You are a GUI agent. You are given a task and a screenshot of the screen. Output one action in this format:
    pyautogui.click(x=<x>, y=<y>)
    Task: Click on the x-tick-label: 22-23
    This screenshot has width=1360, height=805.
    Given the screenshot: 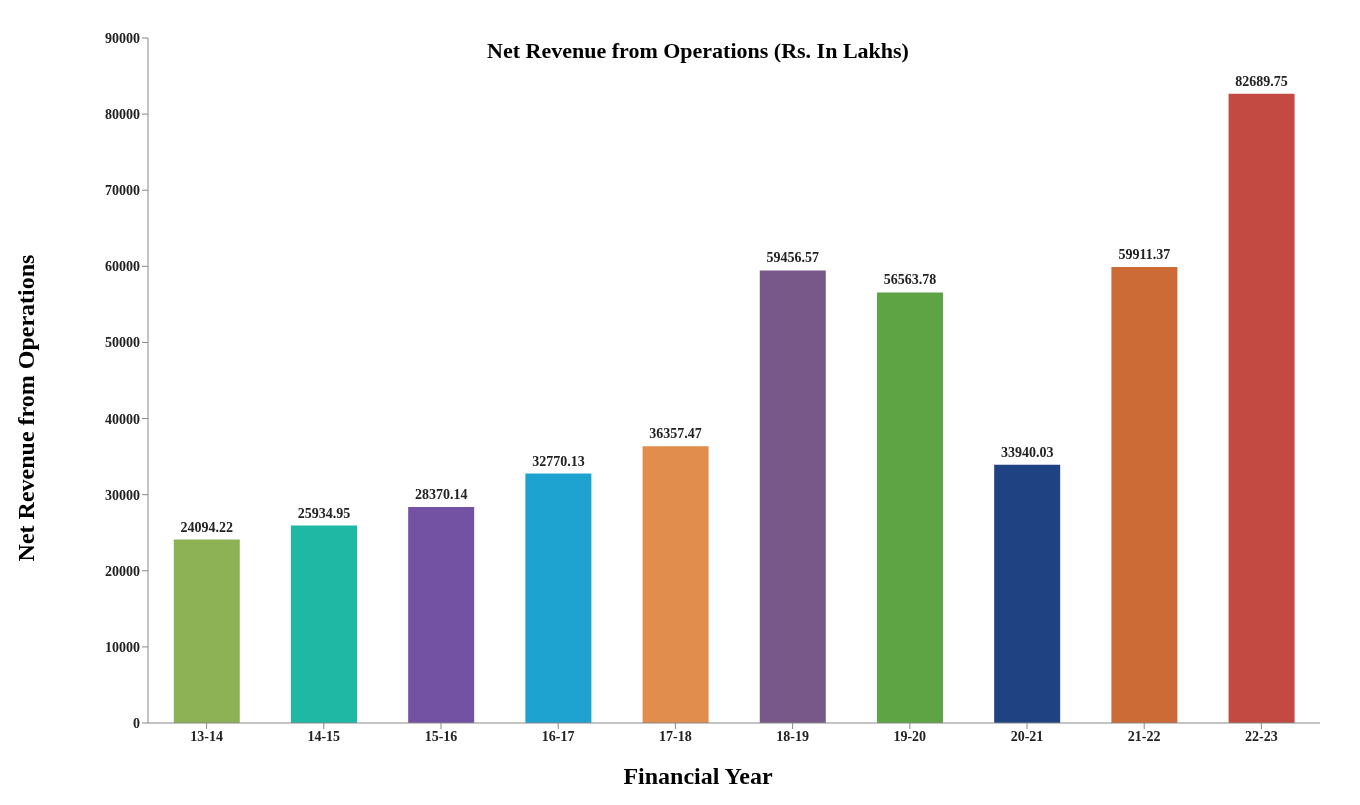 What is the action you would take?
    pyautogui.click(x=1261, y=736)
    